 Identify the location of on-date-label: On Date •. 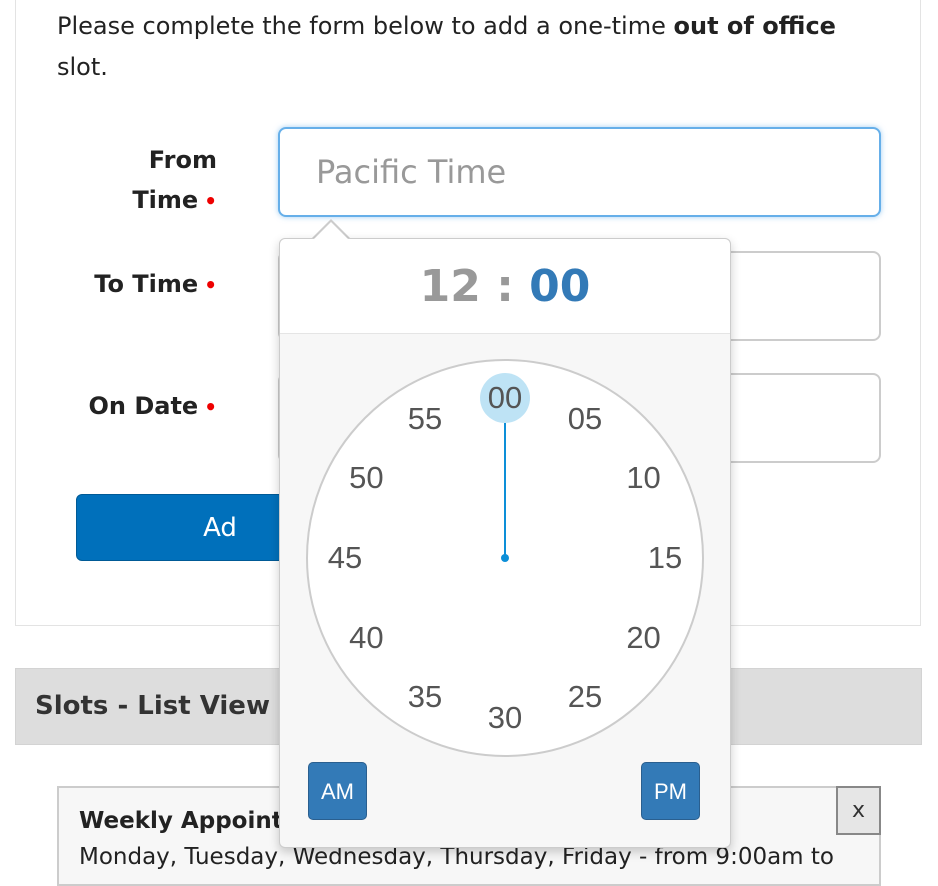
(117, 406).